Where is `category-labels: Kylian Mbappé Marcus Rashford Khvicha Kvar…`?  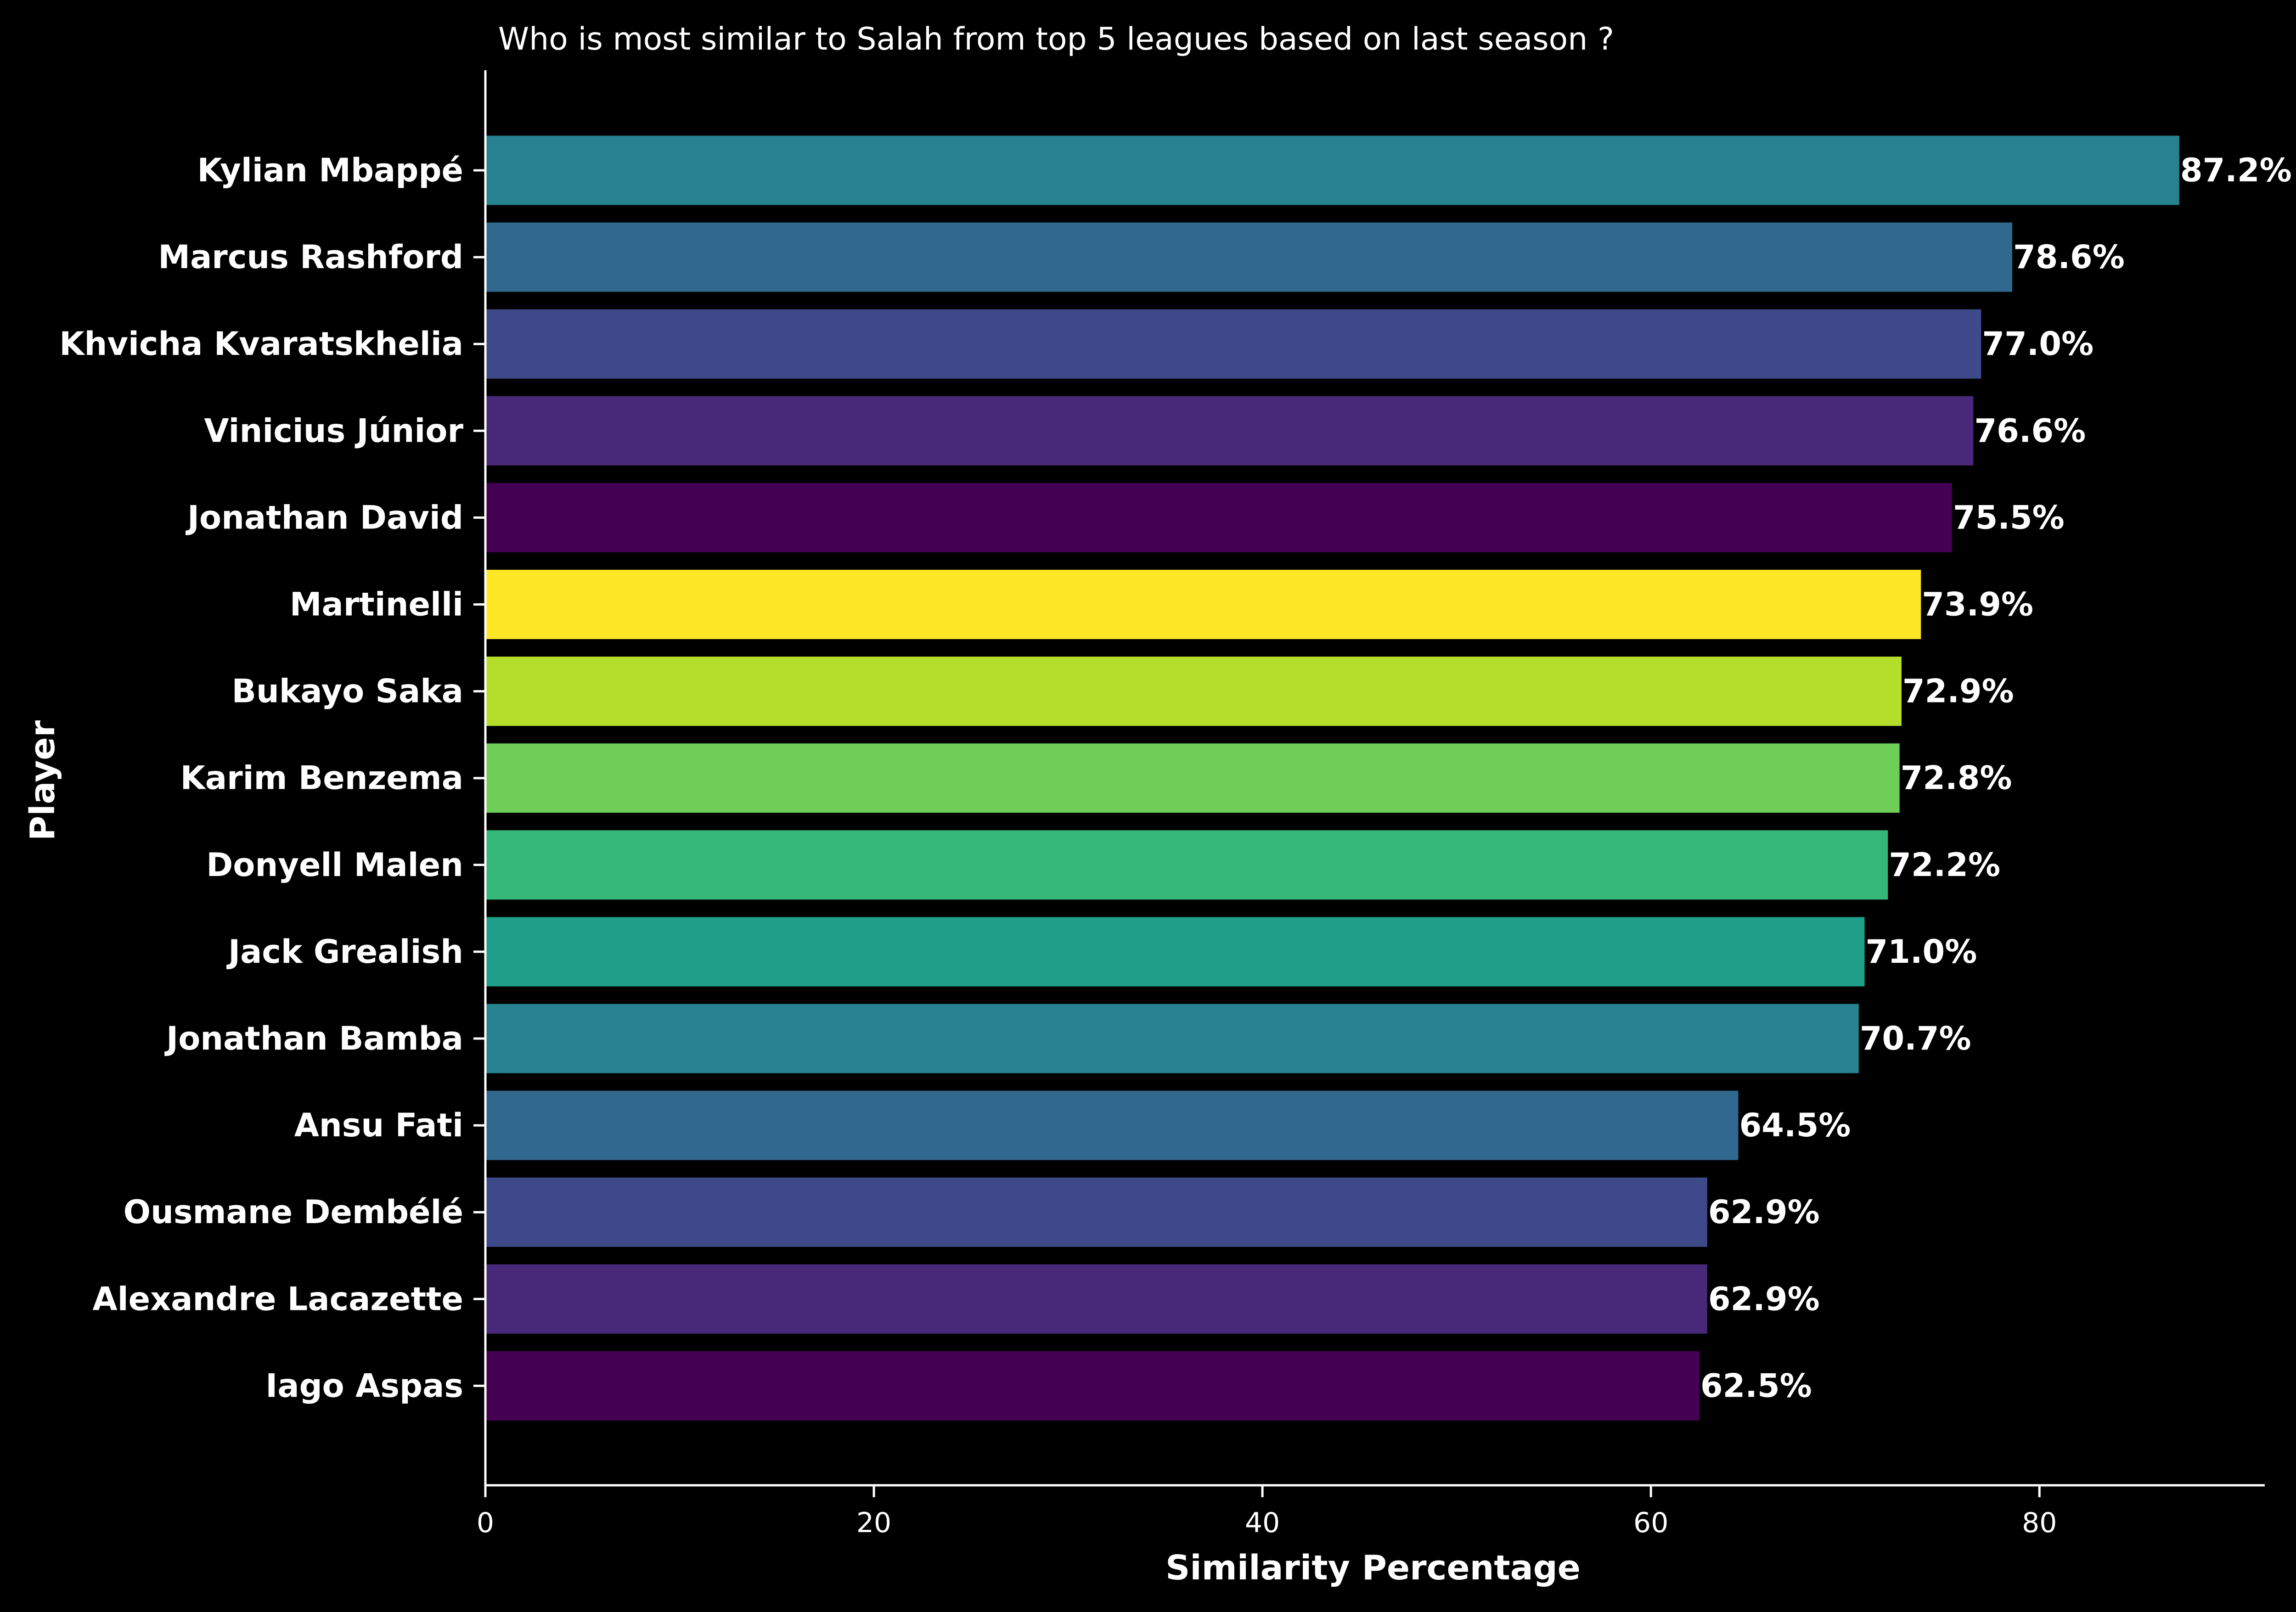 category-labels: Kylian Mbappé Marcus Rashford Khvicha Kvar… is located at coordinates (272, 778).